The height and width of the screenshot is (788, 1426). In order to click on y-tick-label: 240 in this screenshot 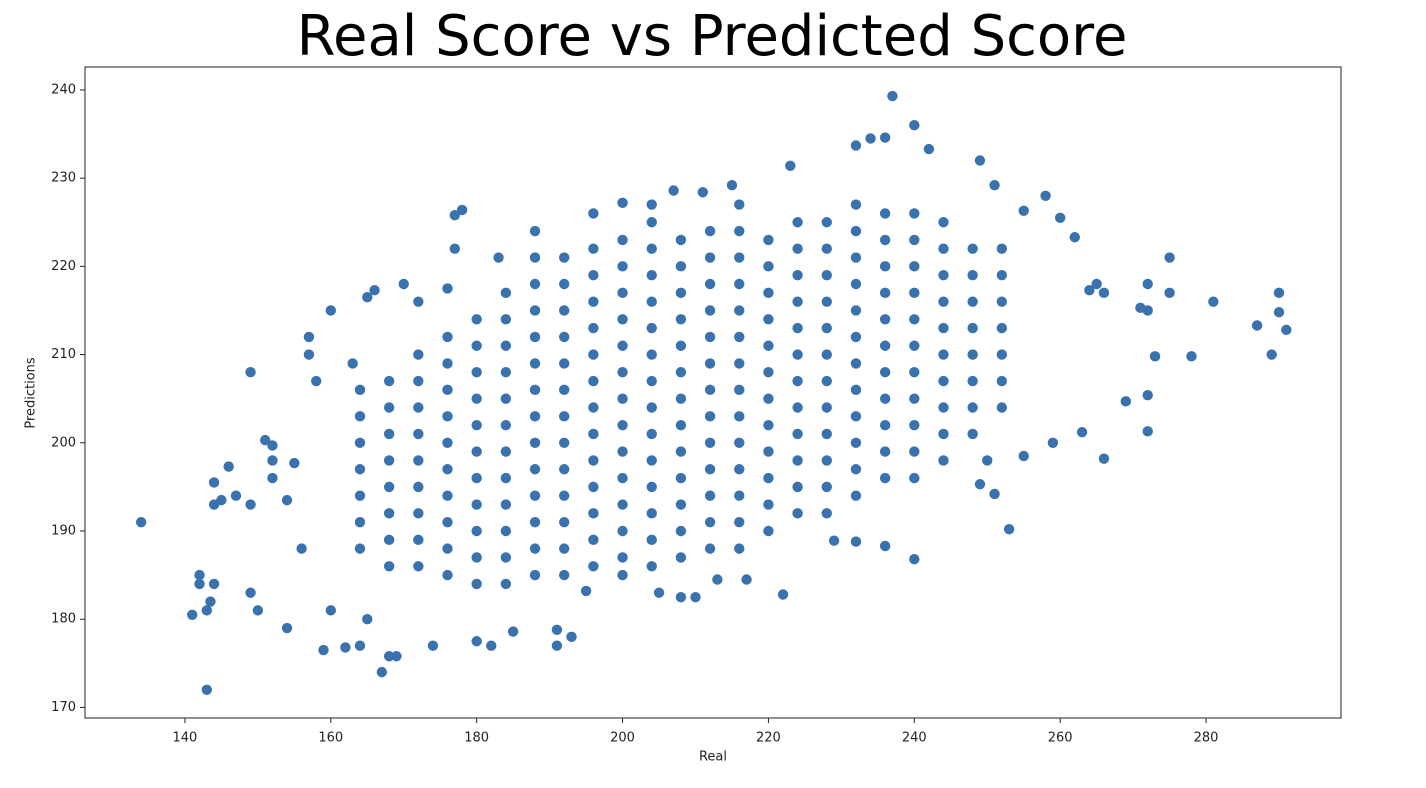, I will do `click(63, 89)`.